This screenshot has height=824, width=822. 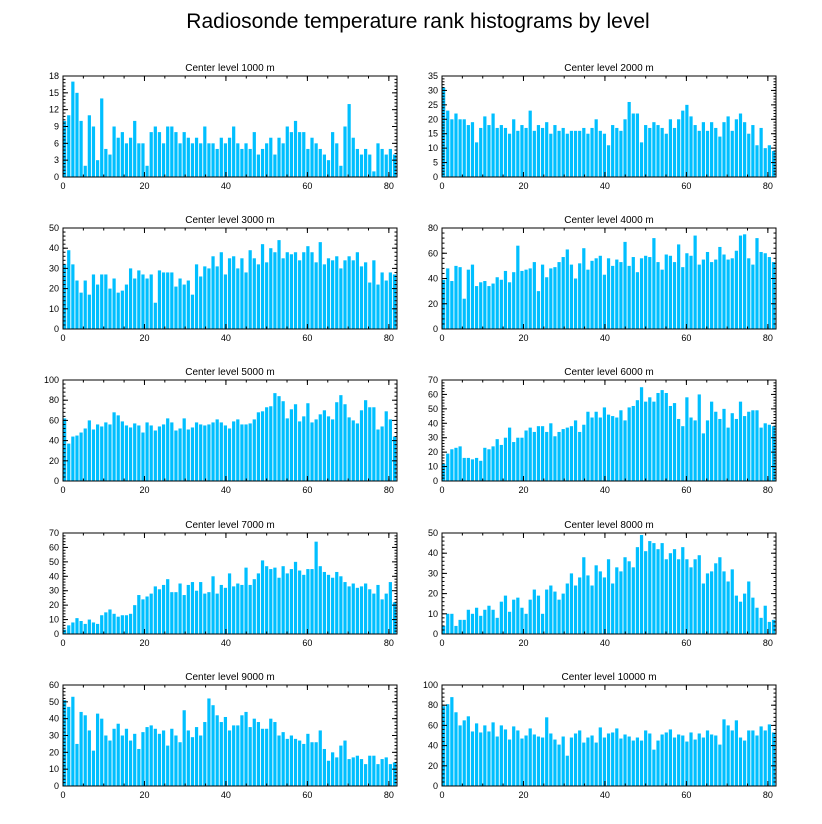 What do you see at coordinates (609, 126) in the screenshot?
I see `plot-frame` at bounding box center [609, 126].